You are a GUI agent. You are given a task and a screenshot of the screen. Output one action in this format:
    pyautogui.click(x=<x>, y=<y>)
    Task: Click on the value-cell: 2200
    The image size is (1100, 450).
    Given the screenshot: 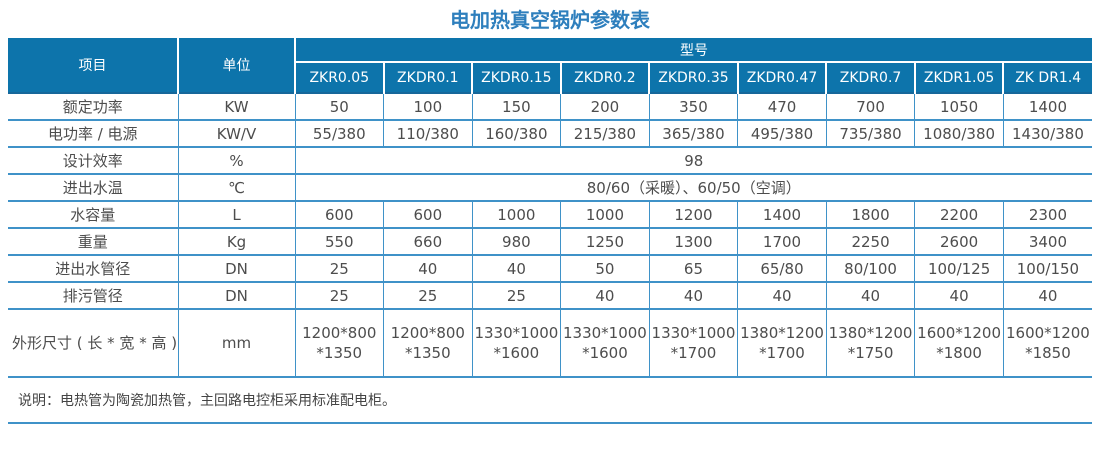 What is the action you would take?
    pyautogui.click(x=959, y=214)
    